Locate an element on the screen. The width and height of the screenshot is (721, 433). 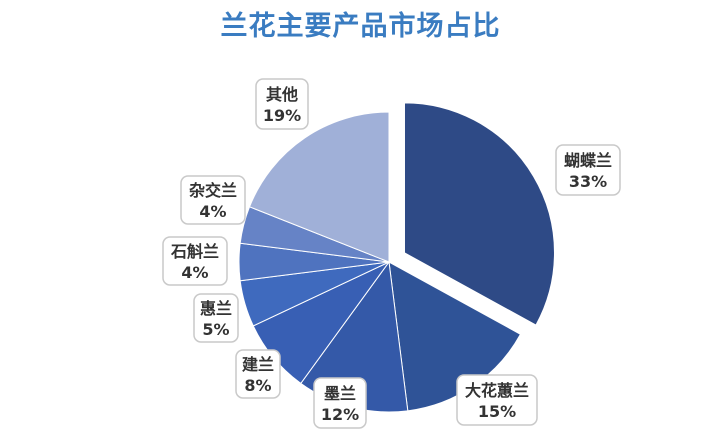
data-label-5: 惠兰 5% is located at coordinates (216, 318).